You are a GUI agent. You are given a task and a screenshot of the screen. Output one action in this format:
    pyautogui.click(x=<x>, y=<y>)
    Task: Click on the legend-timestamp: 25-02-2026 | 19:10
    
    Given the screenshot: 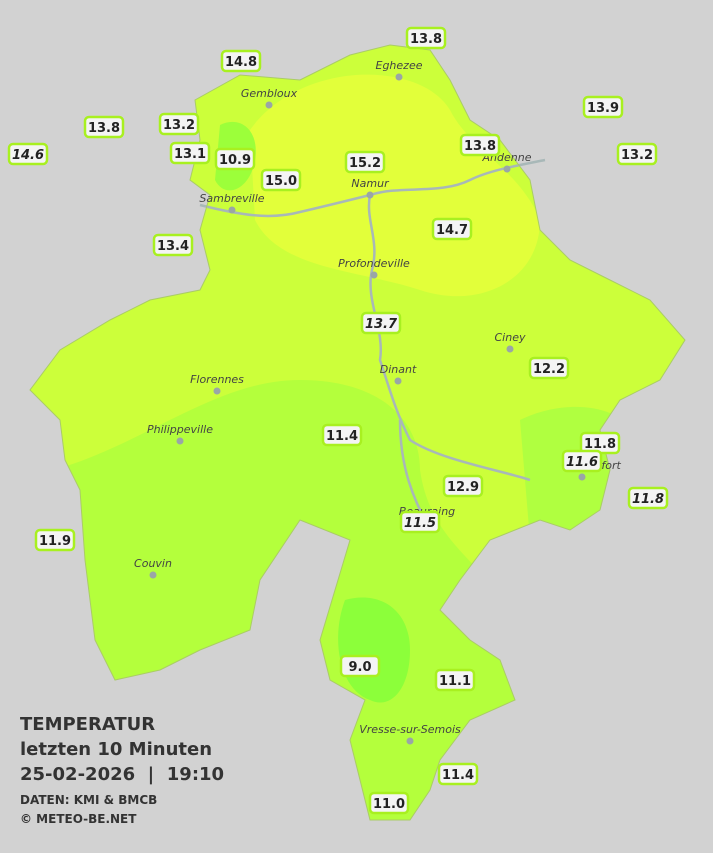 What is the action you would take?
    pyautogui.click(x=122, y=774)
    